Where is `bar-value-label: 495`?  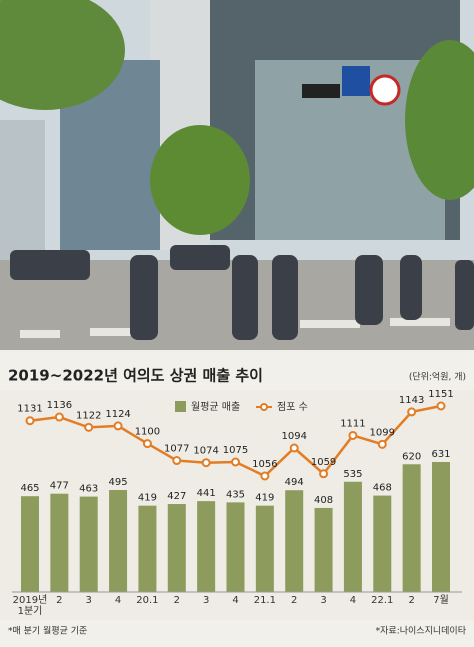
bar-value-label: 495 is located at coordinates (118, 482).